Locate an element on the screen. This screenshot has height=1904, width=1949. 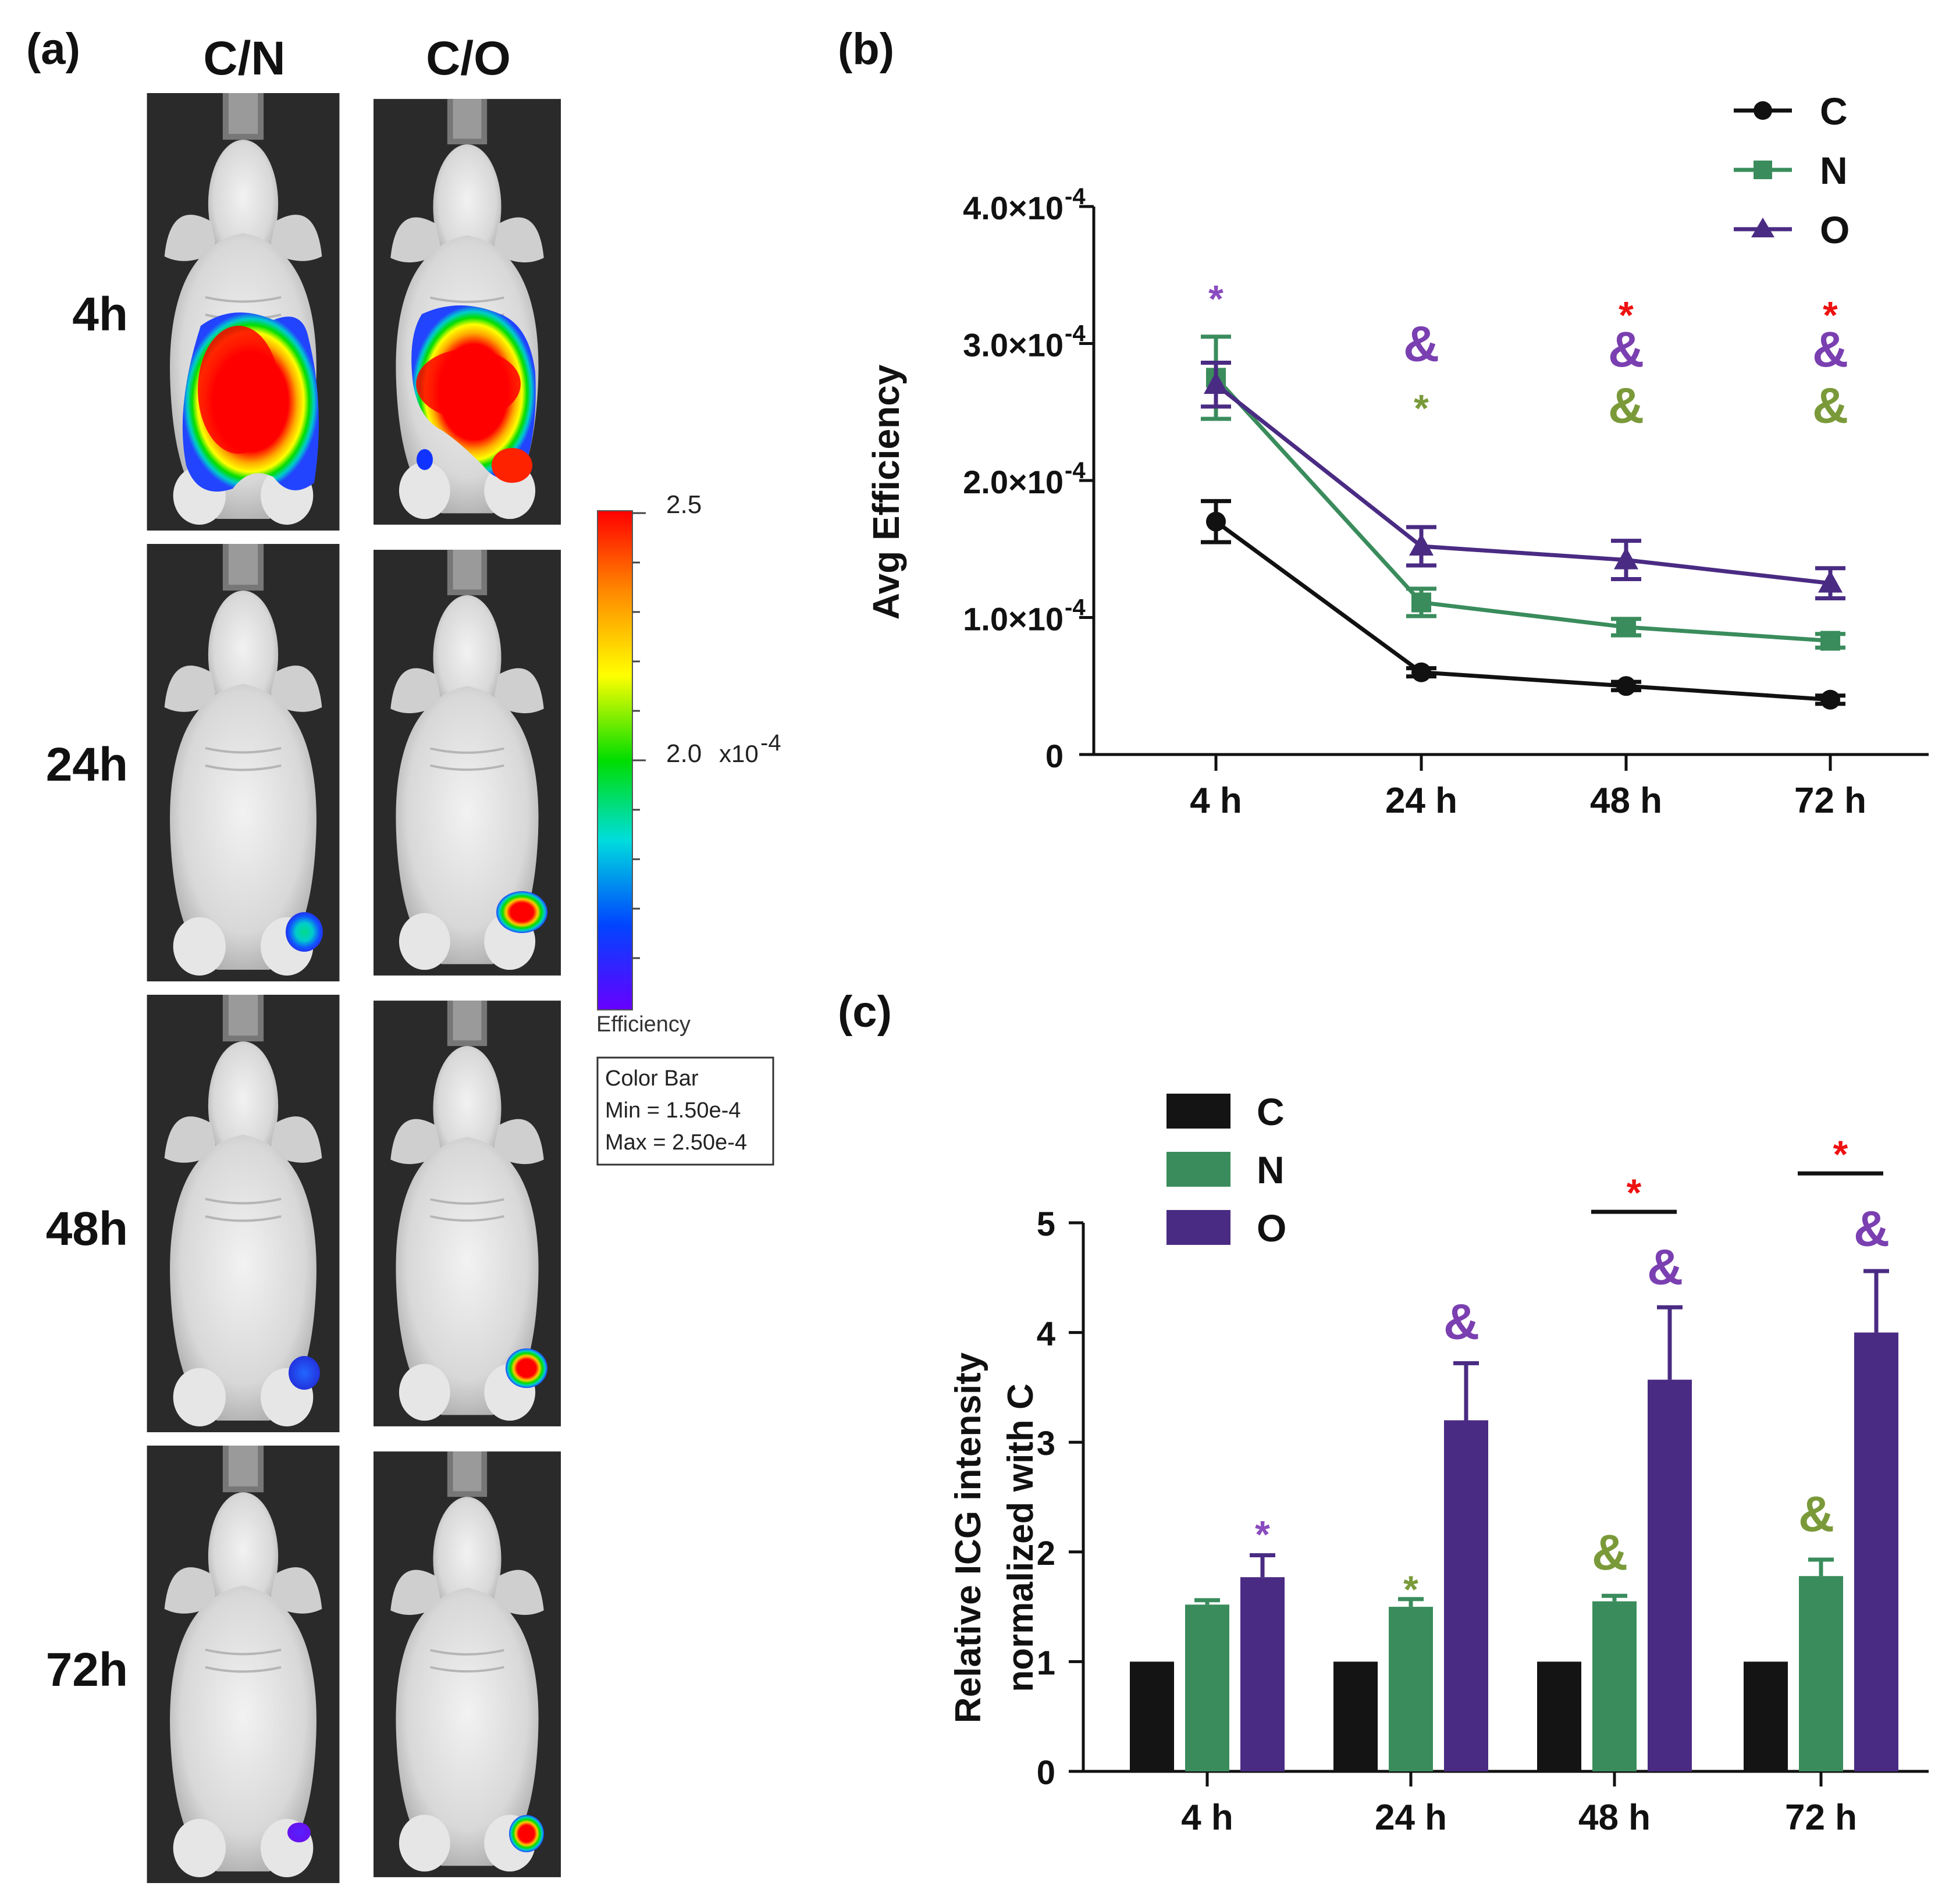
color-bar-mid-label: 2.0 is located at coordinates (684, 753).